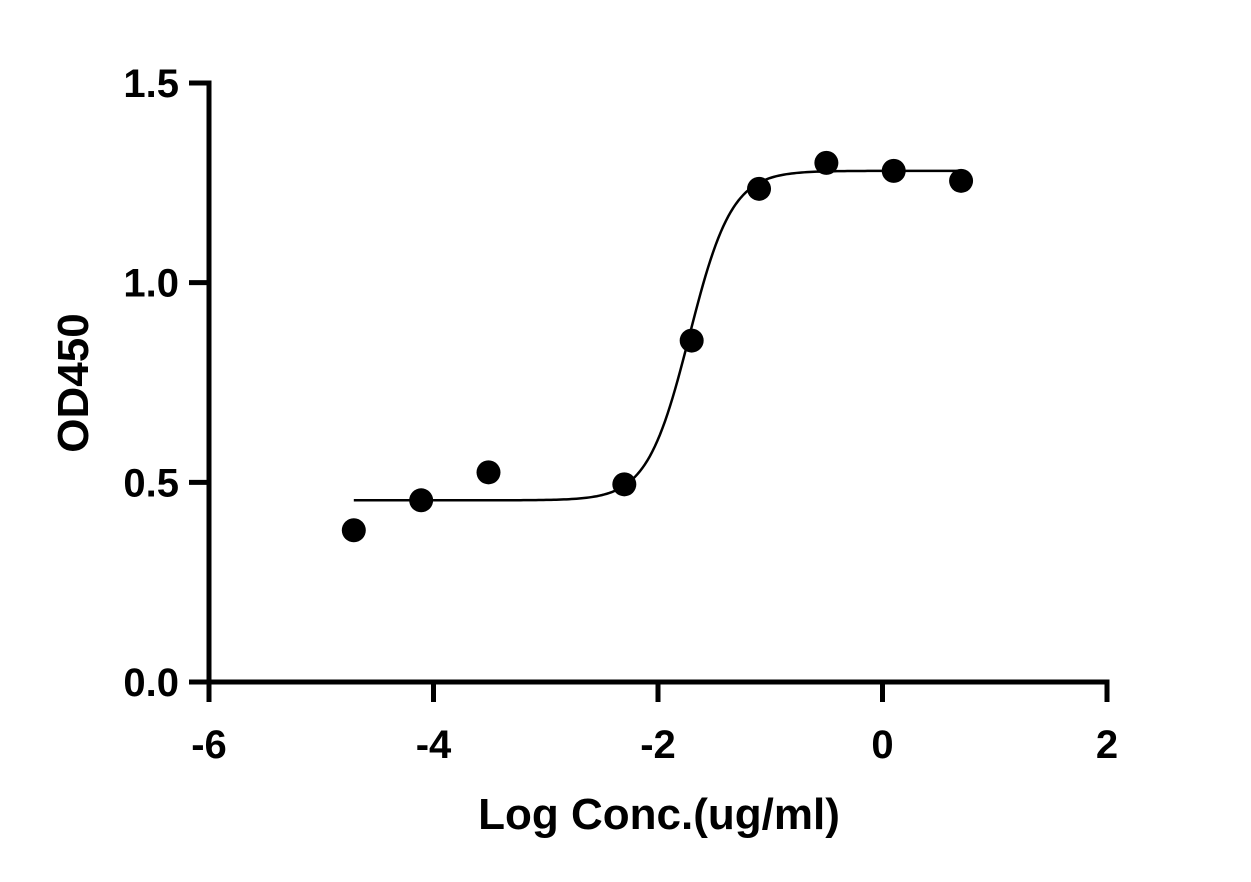 This screenshot has width=1251, height=882. What do you see at coordinates (151, 84) in the screenshot?
I see `y-tick-label: 1.5` at bounding box center [151, 84].